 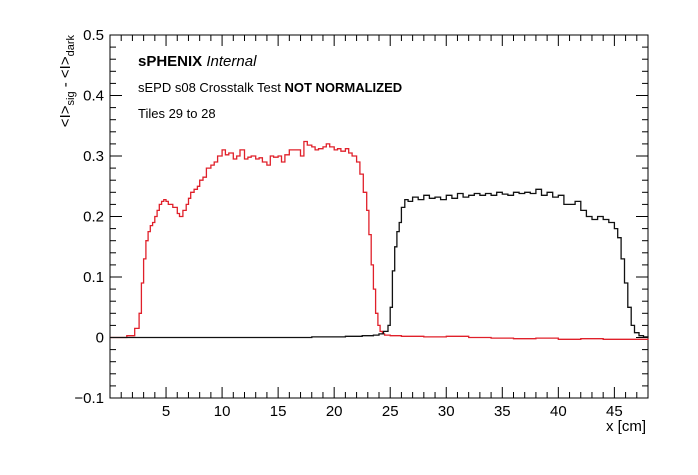 I want to click on x-tick-label: 15, so click(x=278, y=411).